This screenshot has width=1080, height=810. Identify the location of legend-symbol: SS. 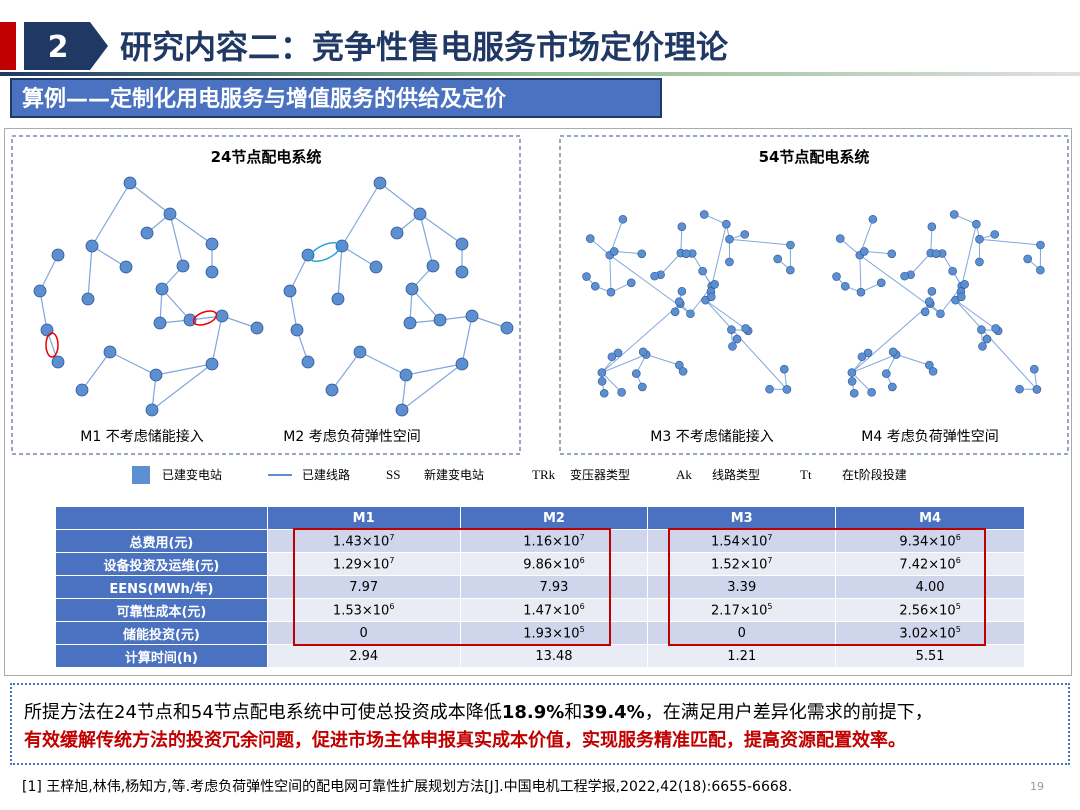
(393, 474).